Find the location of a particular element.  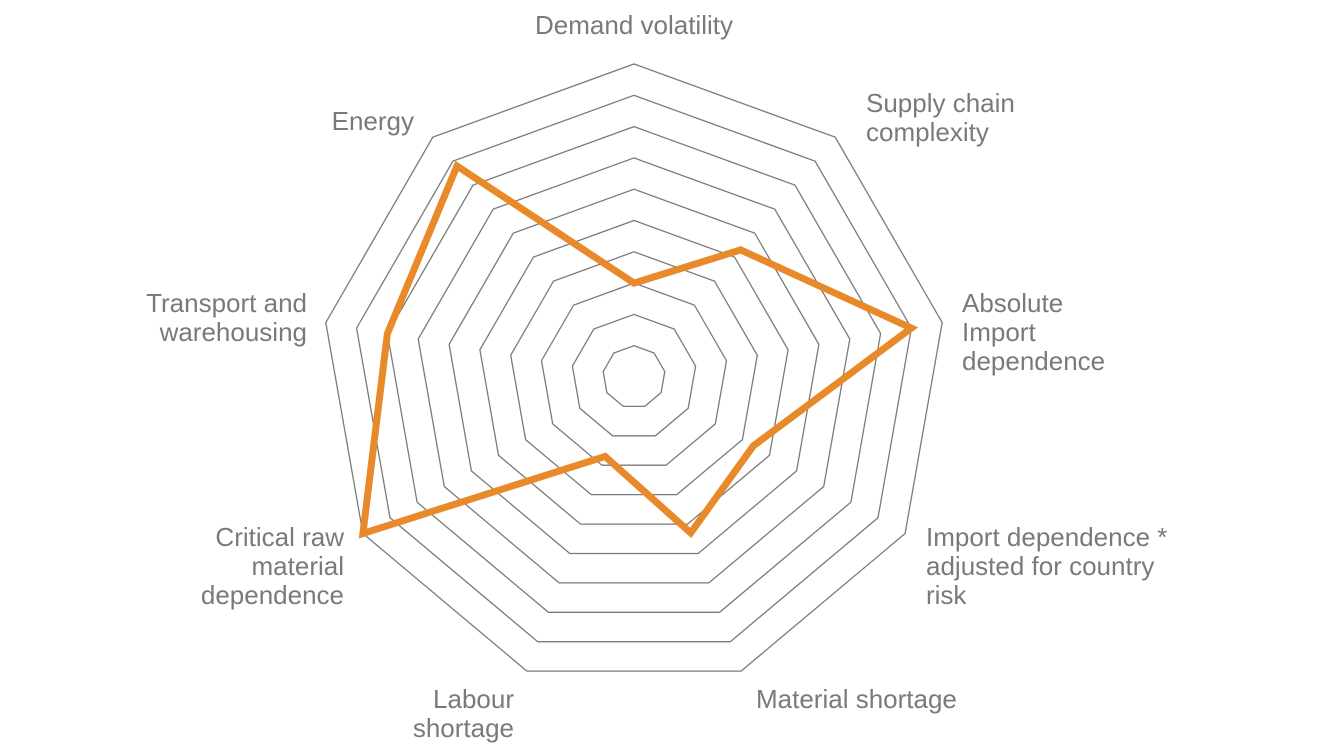

axis-label-line: Demand volatility is located at coordinates (634, 25).